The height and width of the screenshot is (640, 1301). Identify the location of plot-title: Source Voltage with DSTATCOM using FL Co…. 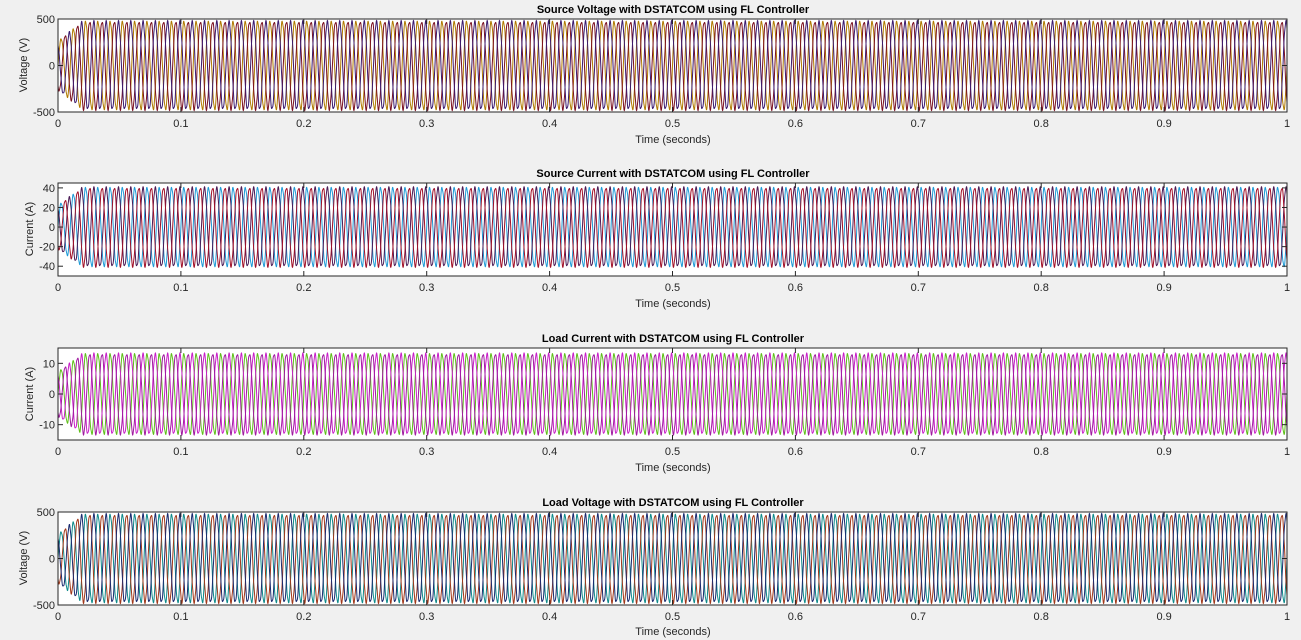
(673, 10).